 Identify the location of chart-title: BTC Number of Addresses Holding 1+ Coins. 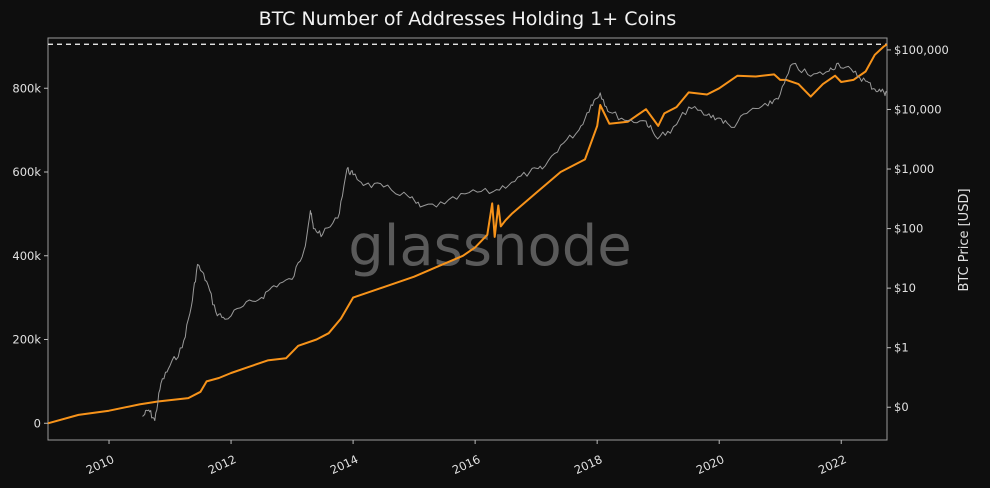
(467, 19).